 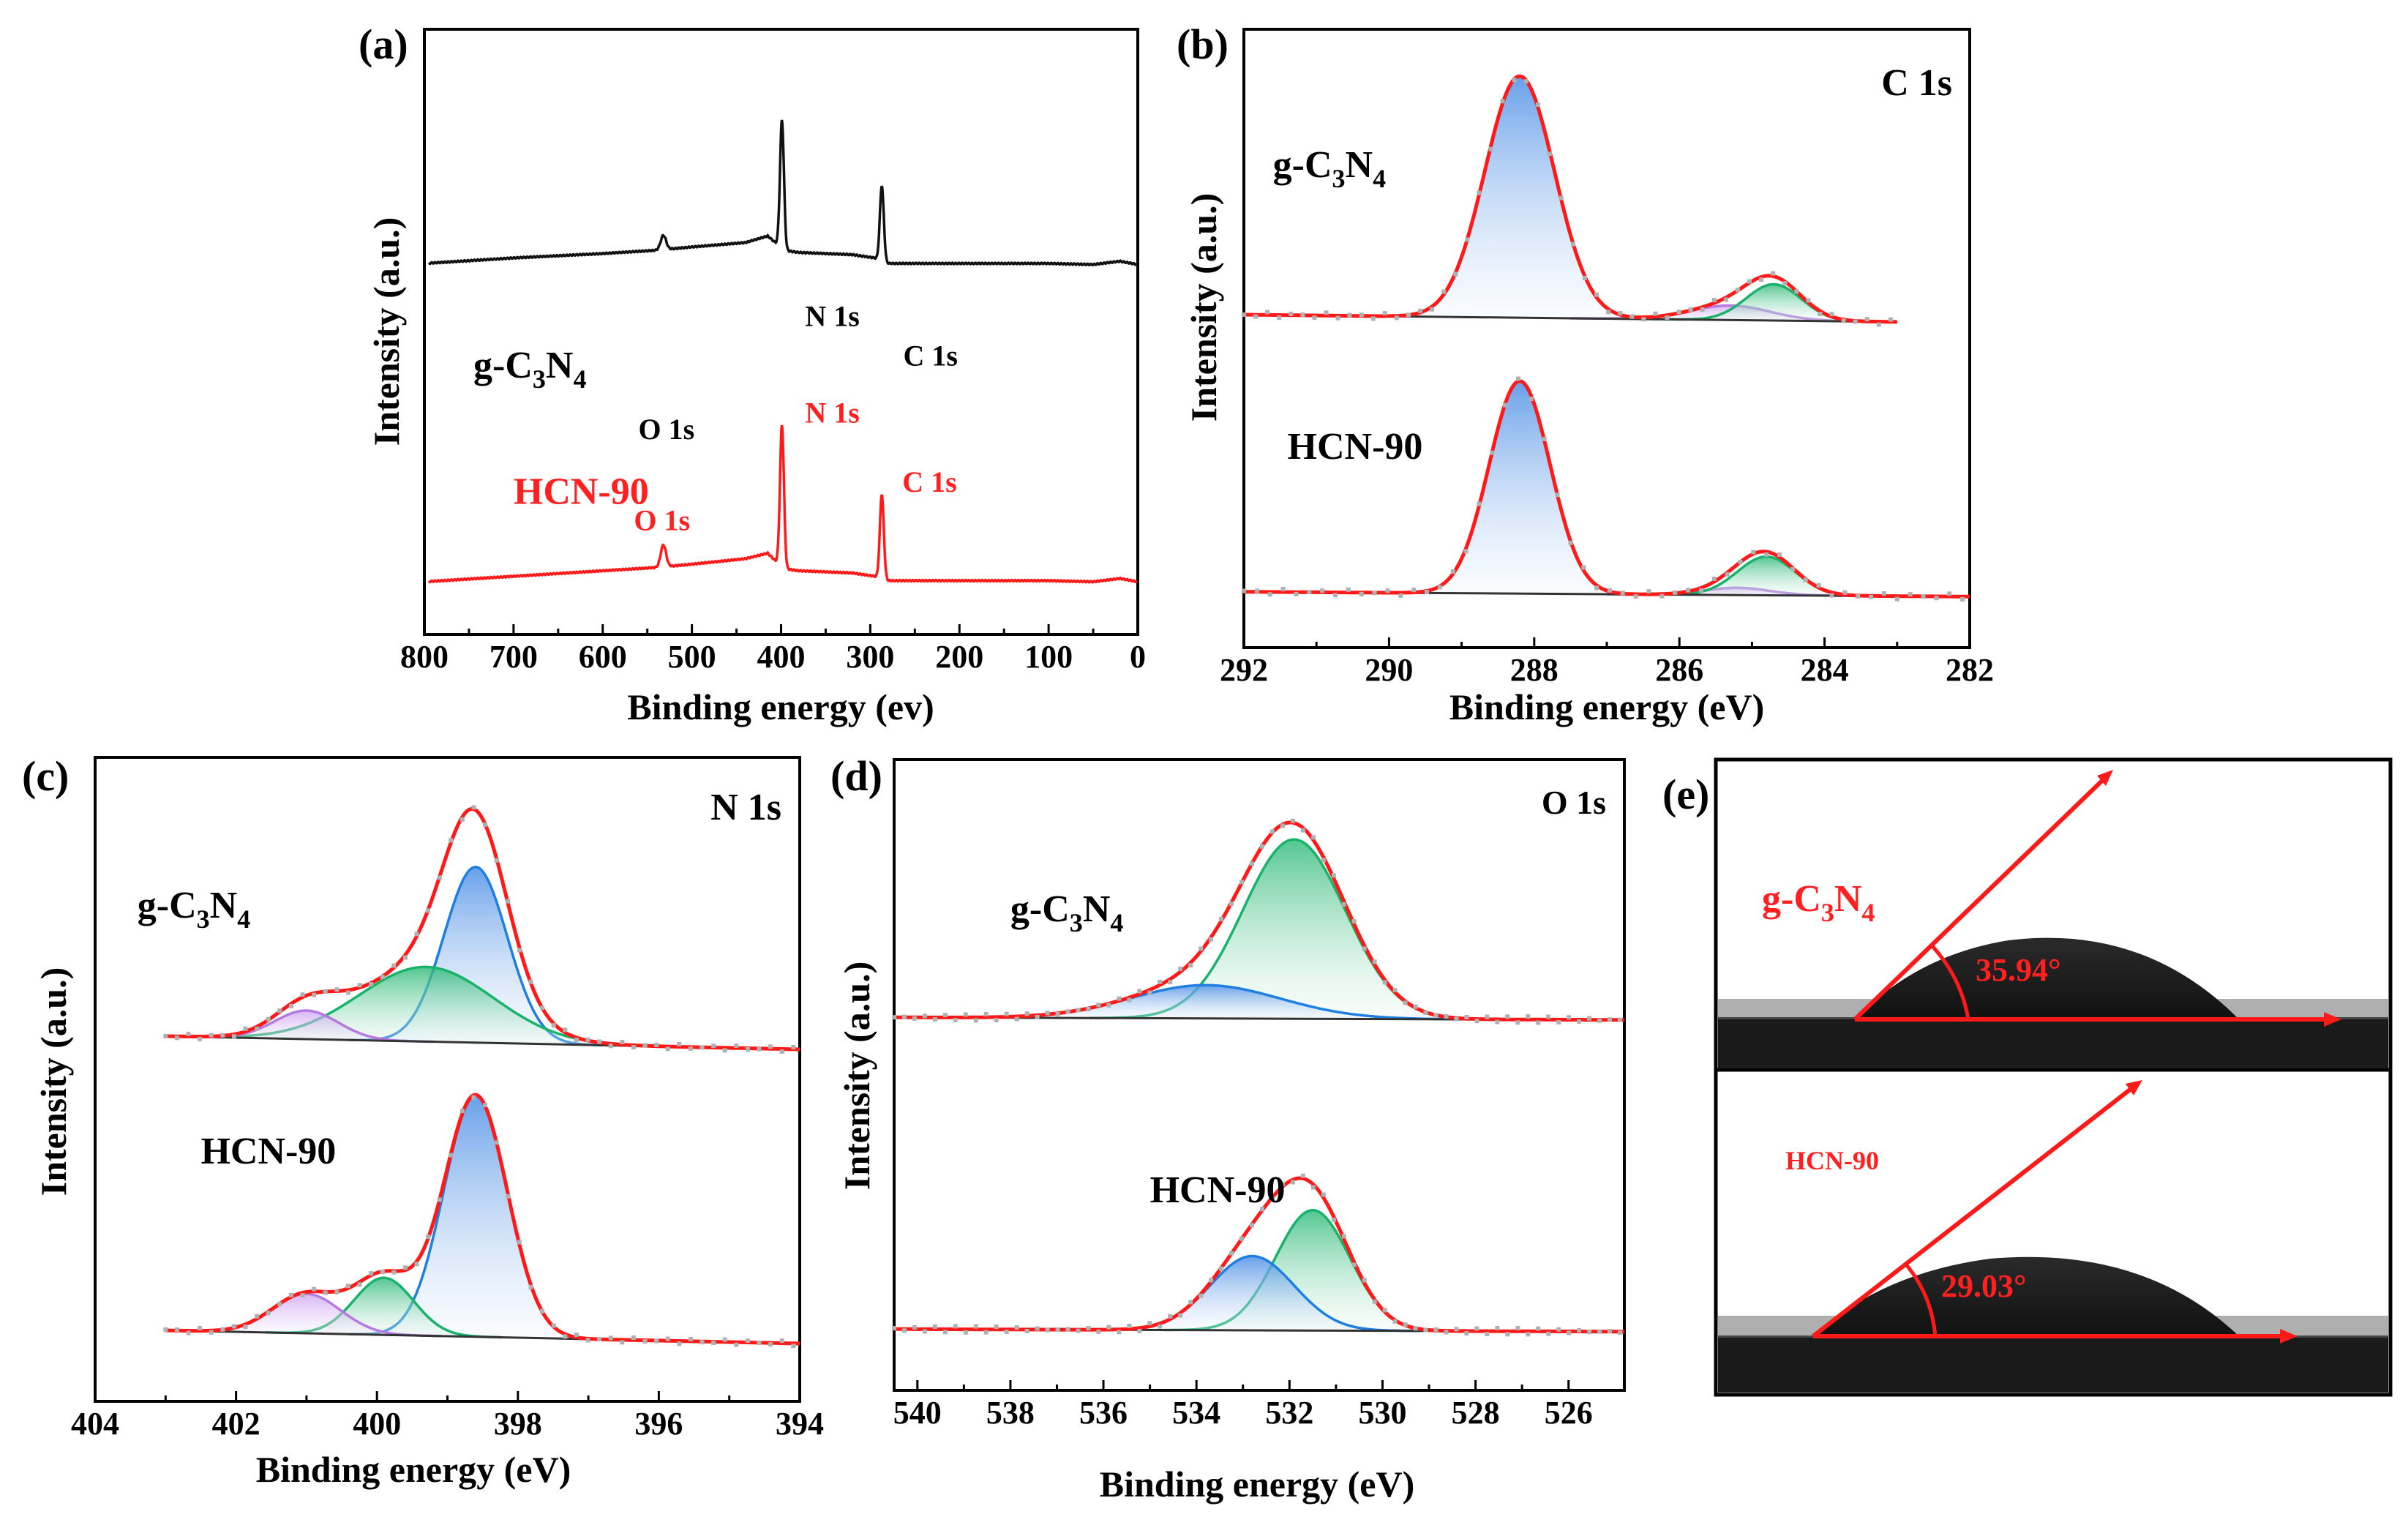 What do you see at coordinates (581, 492) in the screenshot?
I see `sample-label: HCN-90` at bounding box center [581, 492].